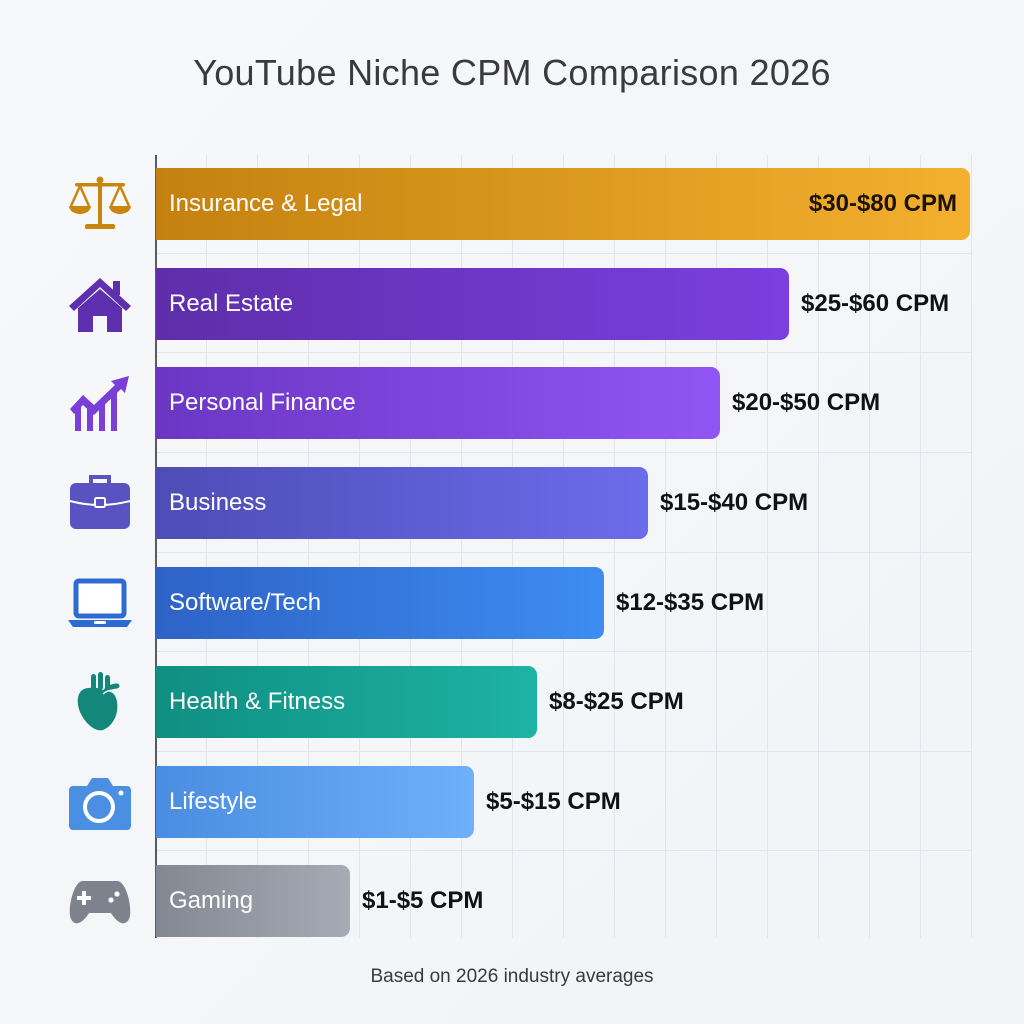  I want to click on camera-icon, so click(100, 802).